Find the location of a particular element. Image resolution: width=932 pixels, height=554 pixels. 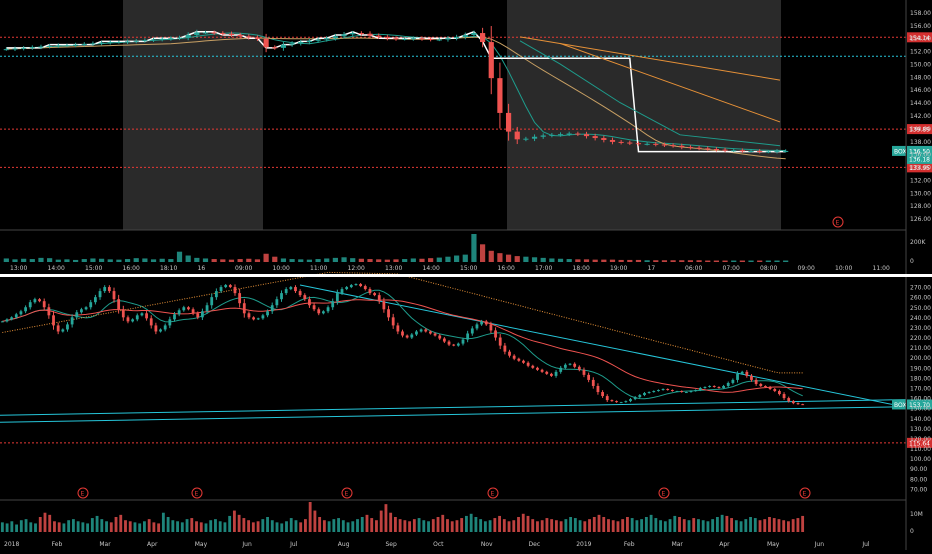

daily-y-tick-label: 130.00 is located at coordinates (920, 429).